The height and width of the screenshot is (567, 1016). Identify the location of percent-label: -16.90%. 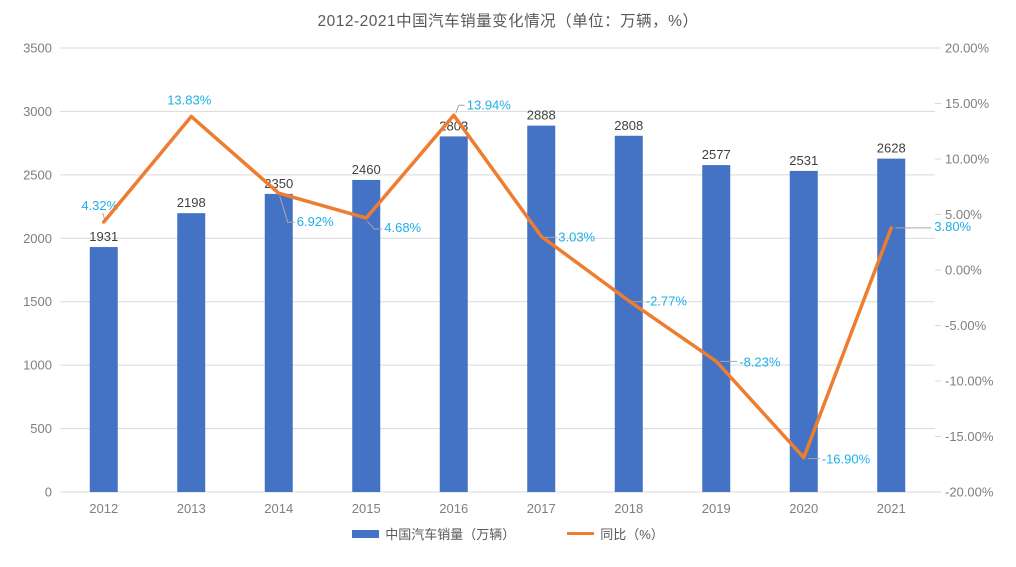
(846, 459).